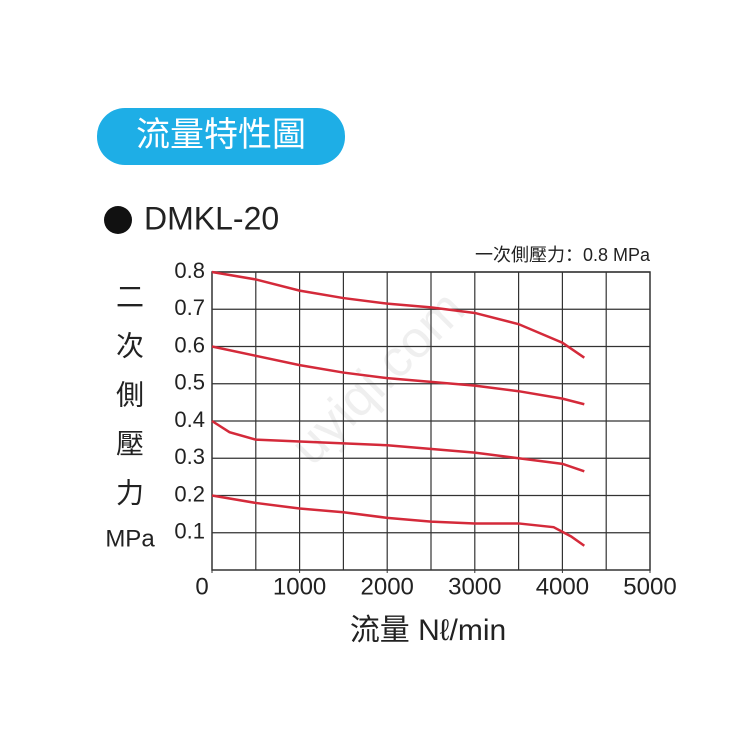 Image resolution: width=750 pixels, height=750 pixels. Describe the element at coordinates (189, 307) in the screenshot. I see `y-tick-label: 0.7` at that location.